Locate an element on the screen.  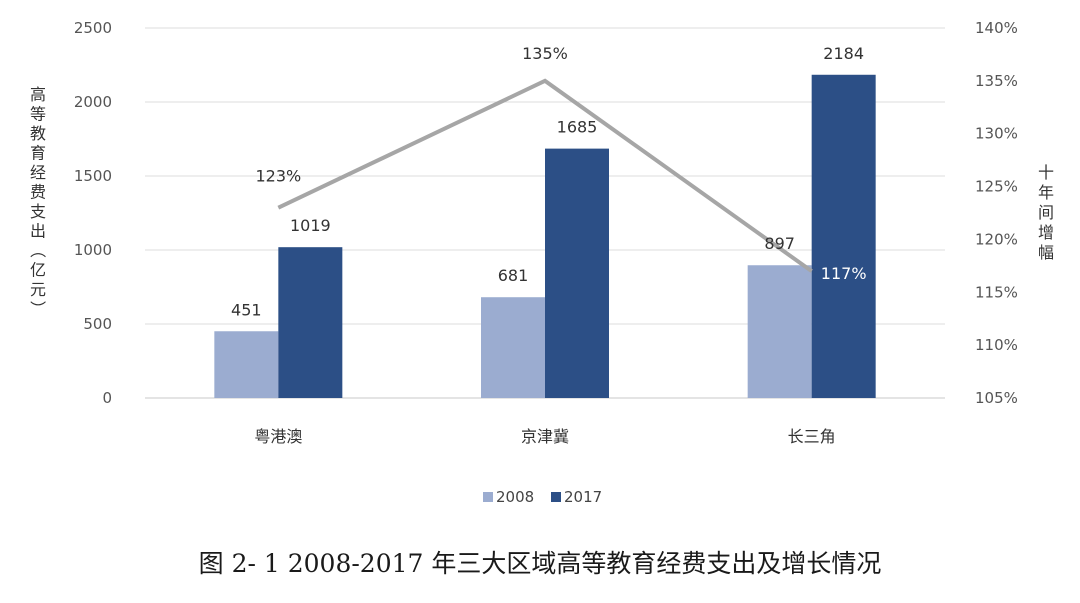
y-right-tick-label: 135% is located at coordinates (996, 81).